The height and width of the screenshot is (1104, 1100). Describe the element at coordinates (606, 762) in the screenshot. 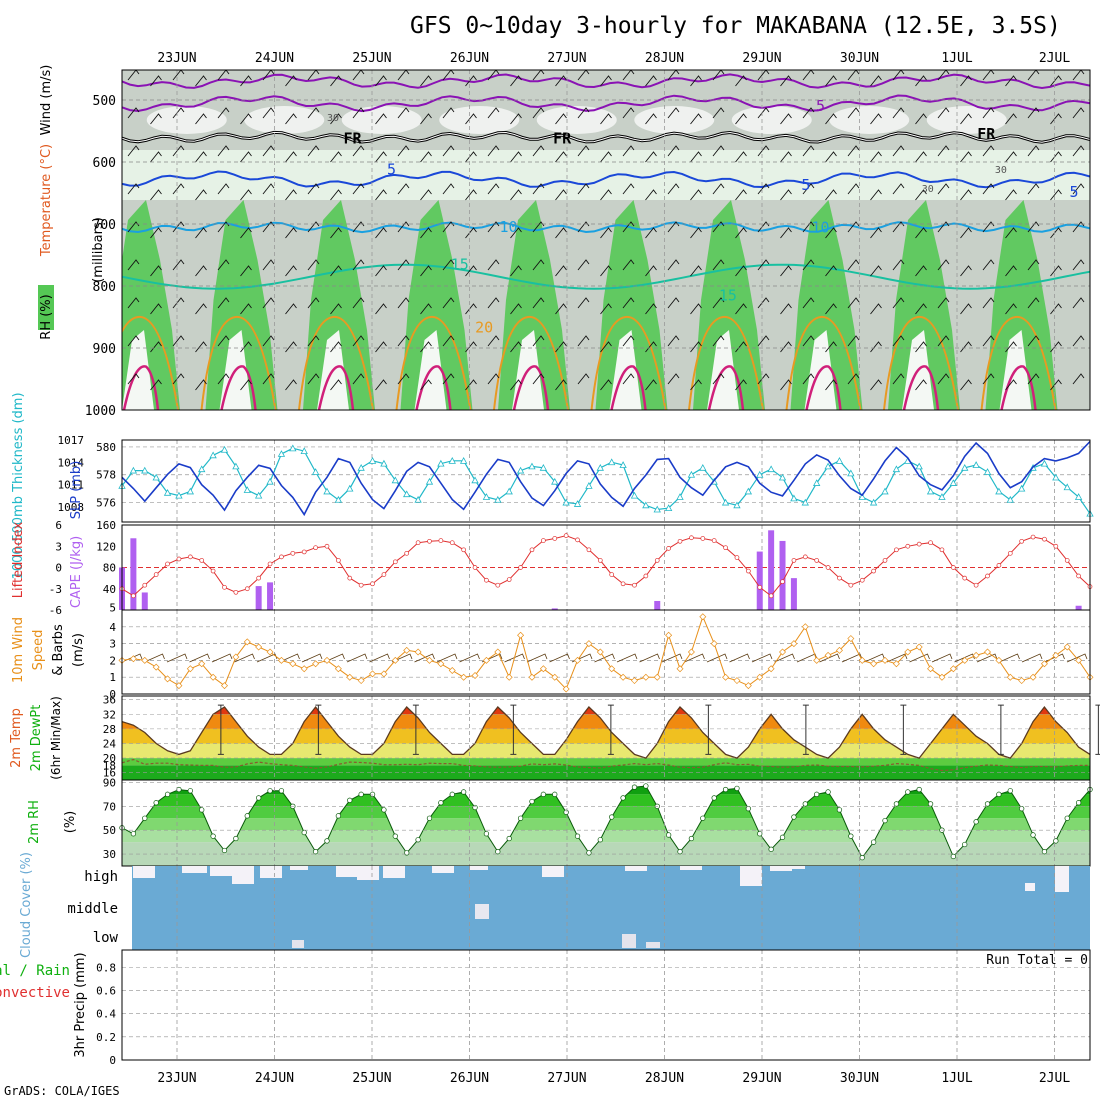

I see `temp-band` at that location.